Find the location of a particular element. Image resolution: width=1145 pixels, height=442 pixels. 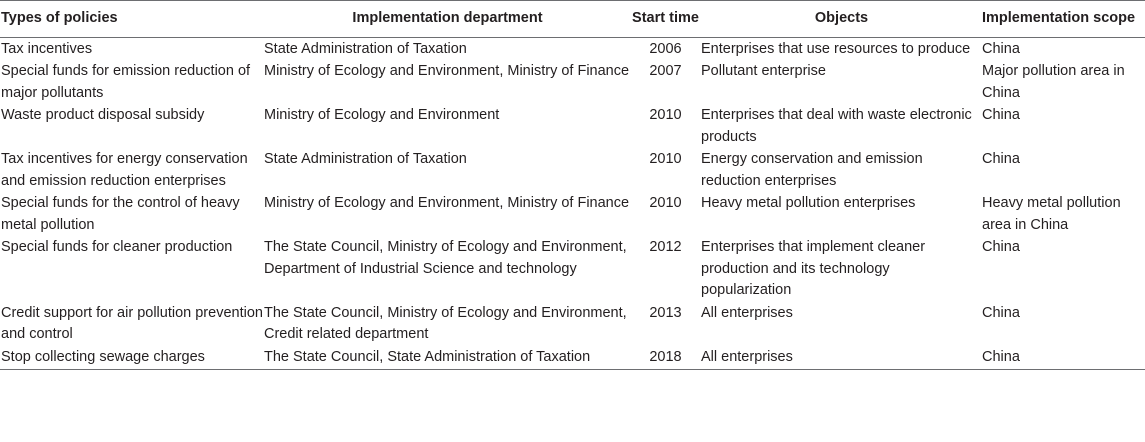

cell-policy-type: Stop collecting sewage charges is located at coordinates (132, 357).